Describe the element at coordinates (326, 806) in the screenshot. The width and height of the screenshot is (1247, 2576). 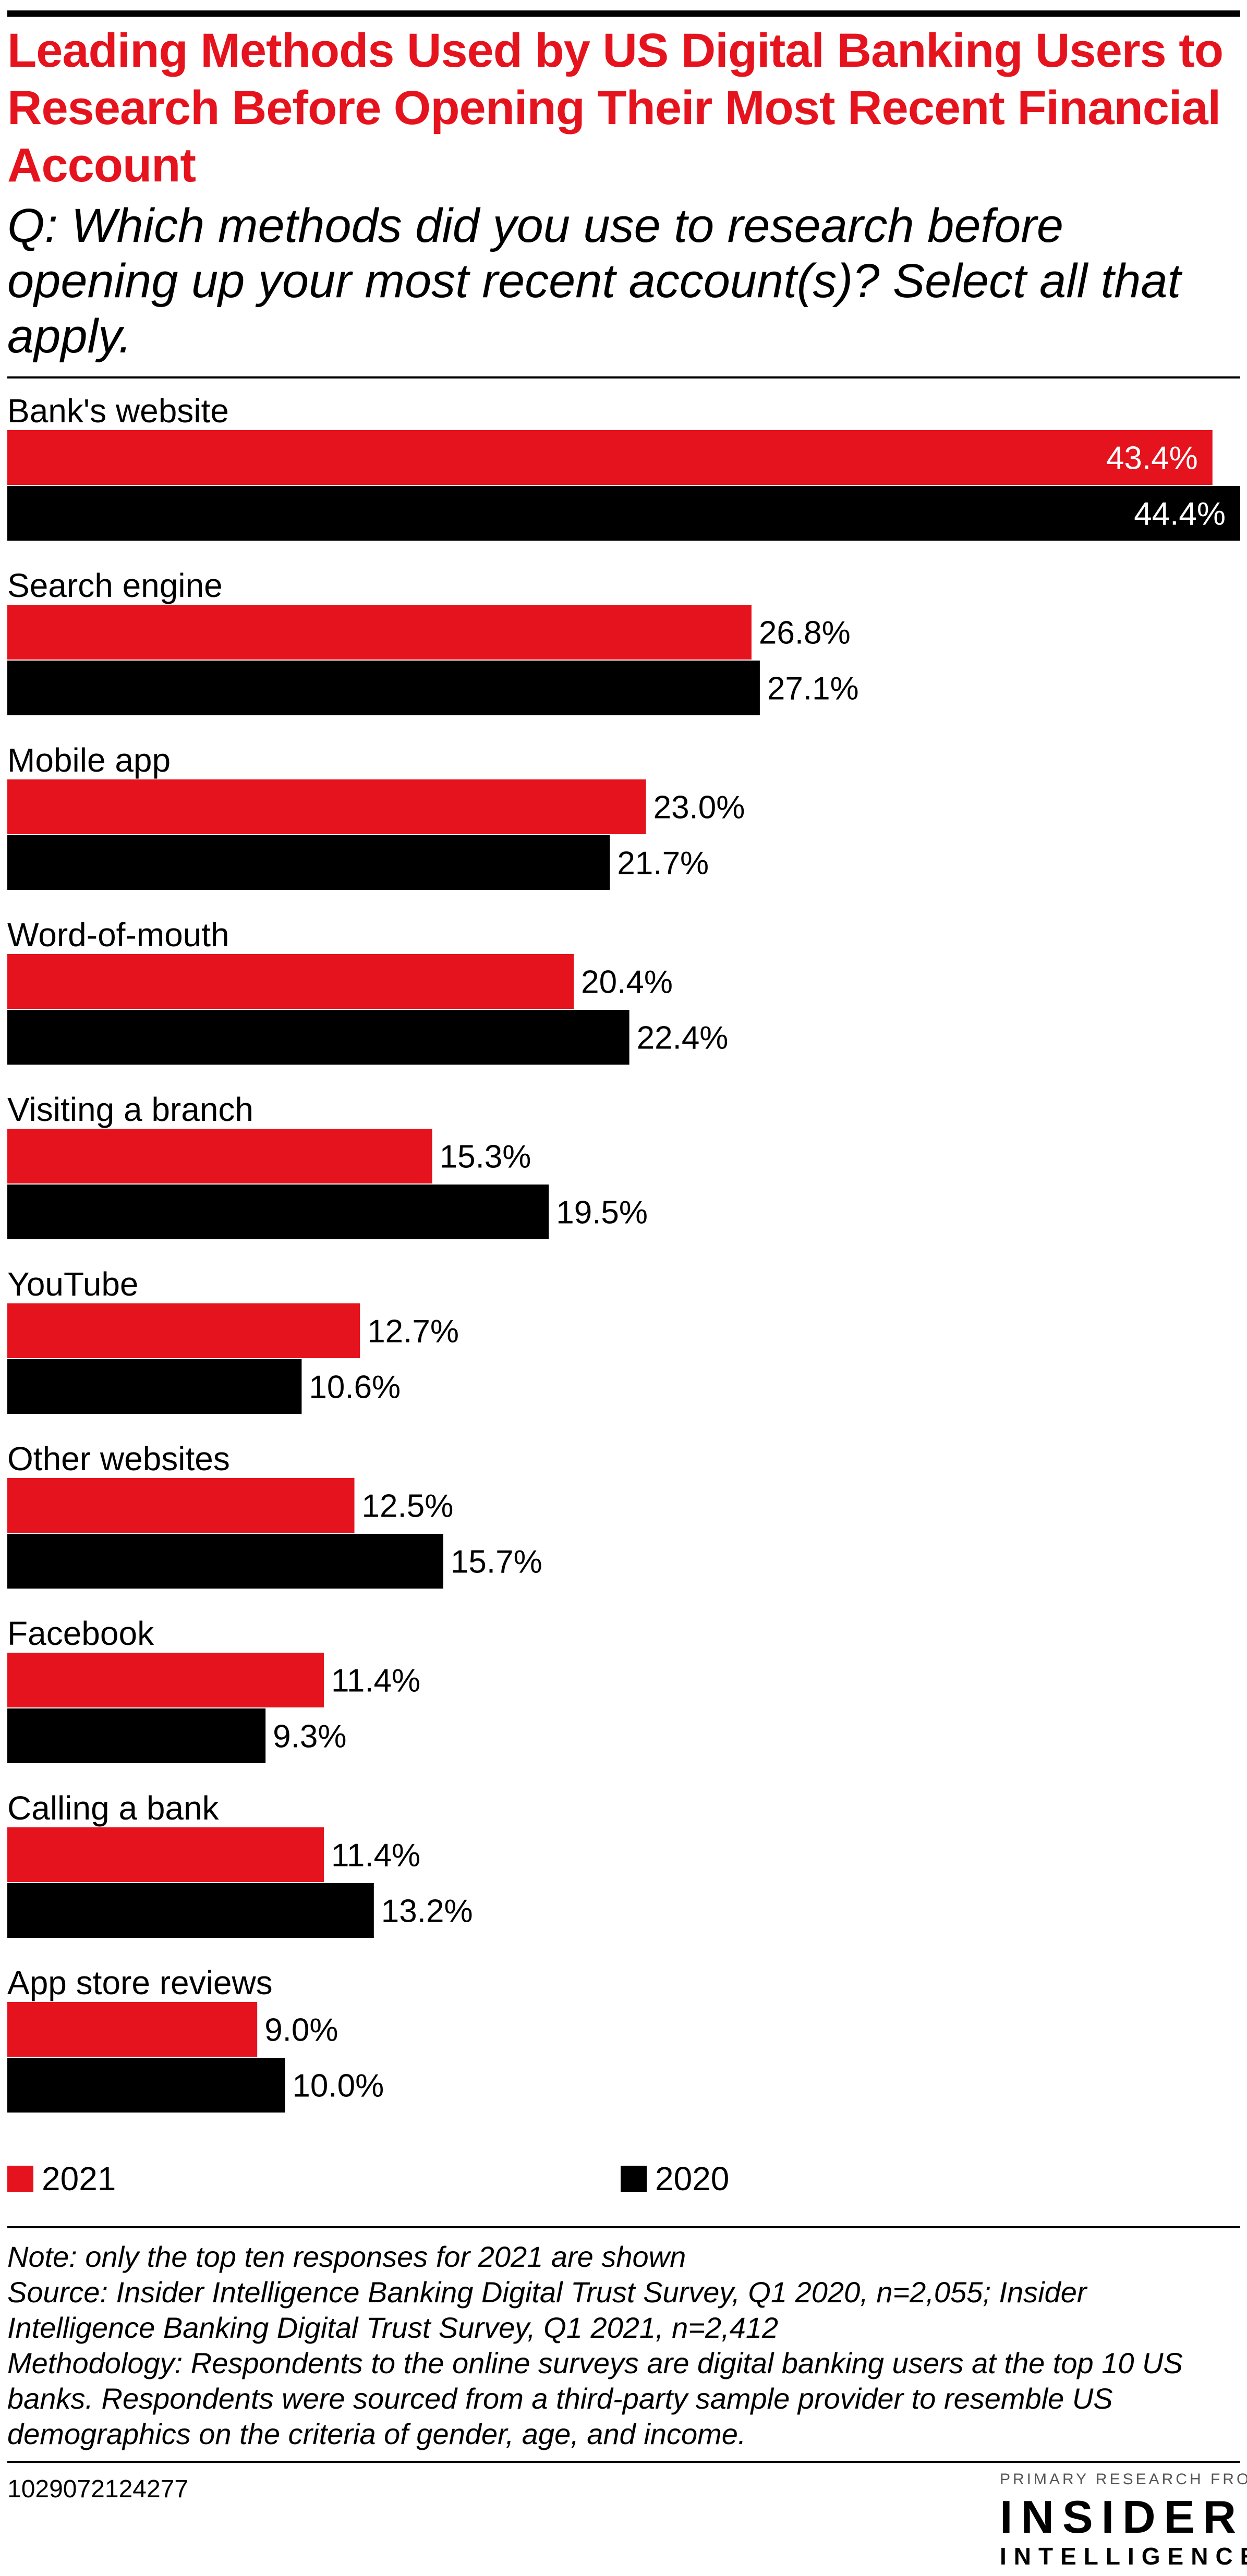
I see `bar-2021-mobile-app` at that location.